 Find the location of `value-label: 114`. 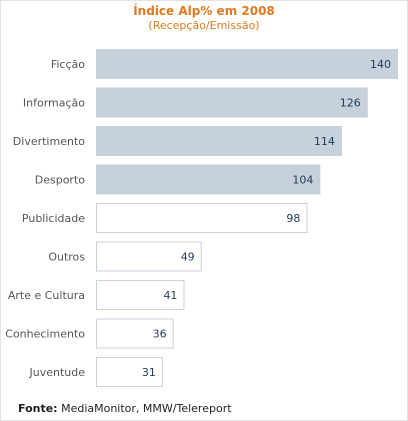

value-label: 114 is located at coordinates (324, 141).